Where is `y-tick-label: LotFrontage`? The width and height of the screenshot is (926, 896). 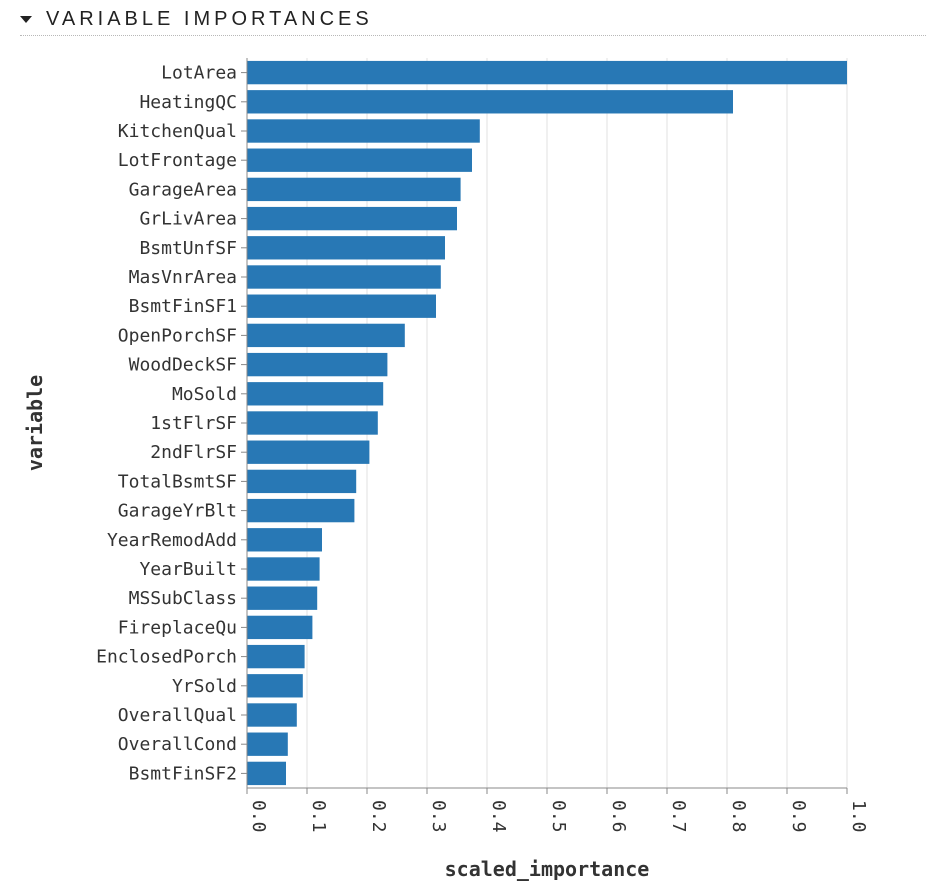 y-tick-label: LotFrontage is located at coordinates (177, 160).